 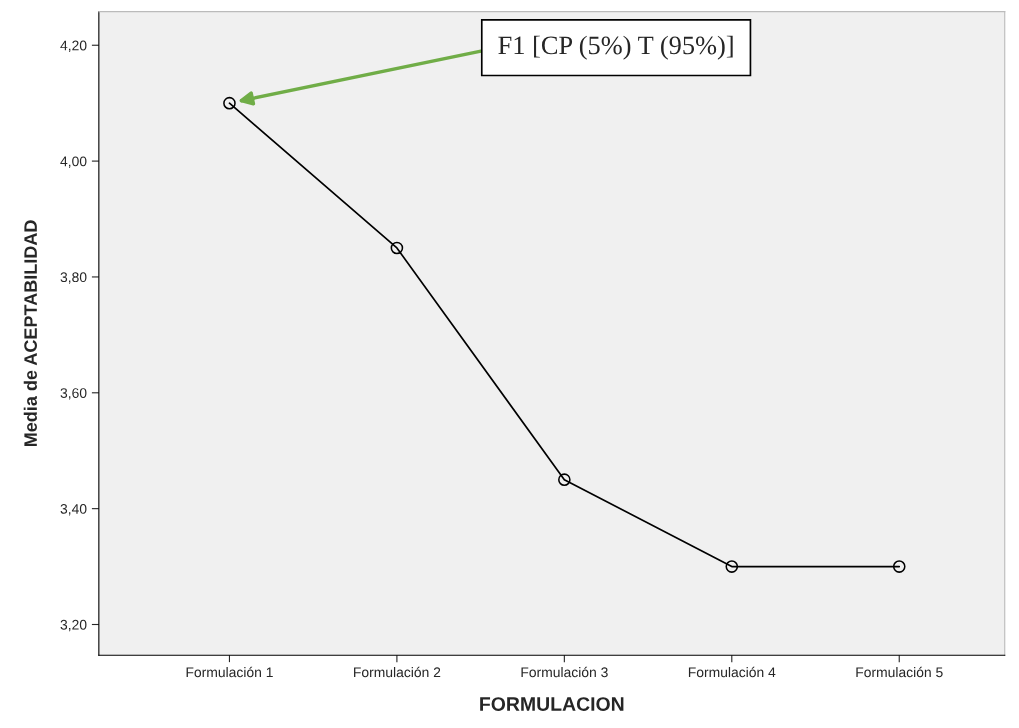 What do you see at coordinates (615, 47) in the screenshot?
I see `annotation: F1 [CP (5%) T (95%)]` at bounding box center [615, 47].